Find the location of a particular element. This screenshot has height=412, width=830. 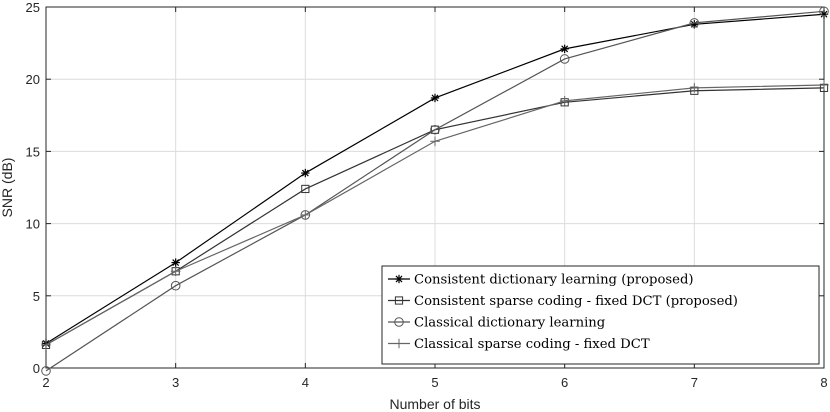

x-tick-label: 6 is located at coordinates (564, 382).